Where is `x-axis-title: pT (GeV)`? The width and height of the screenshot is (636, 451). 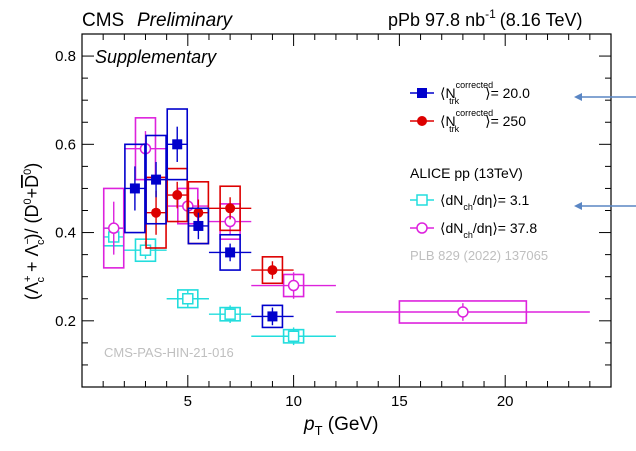
x-axis-title: pT (GeV) is located at coordinates (340, 426).